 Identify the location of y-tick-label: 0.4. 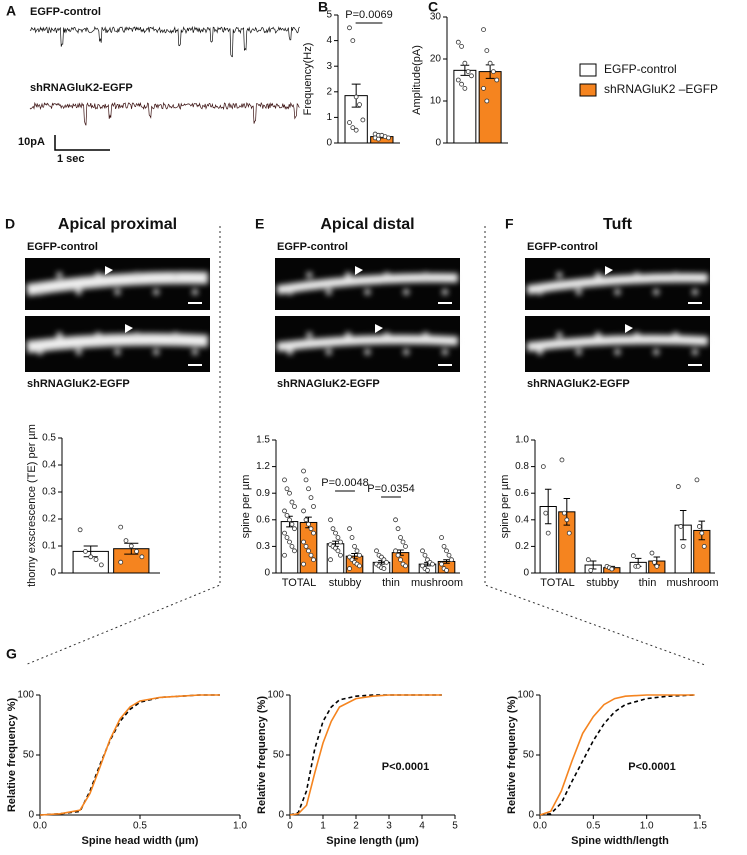
(522, 519).